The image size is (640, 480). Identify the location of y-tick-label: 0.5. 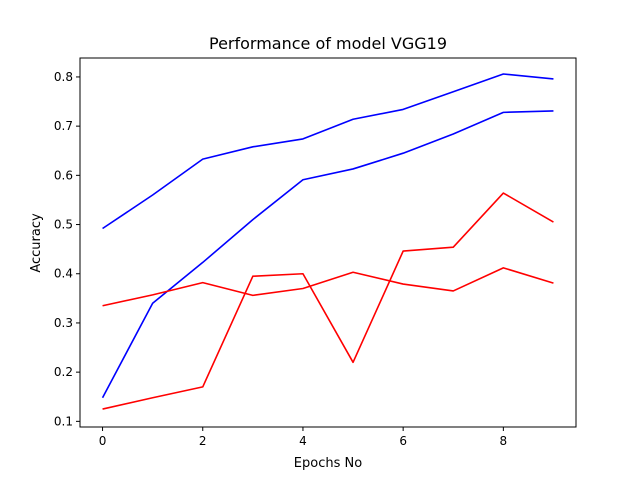
(63, 225).